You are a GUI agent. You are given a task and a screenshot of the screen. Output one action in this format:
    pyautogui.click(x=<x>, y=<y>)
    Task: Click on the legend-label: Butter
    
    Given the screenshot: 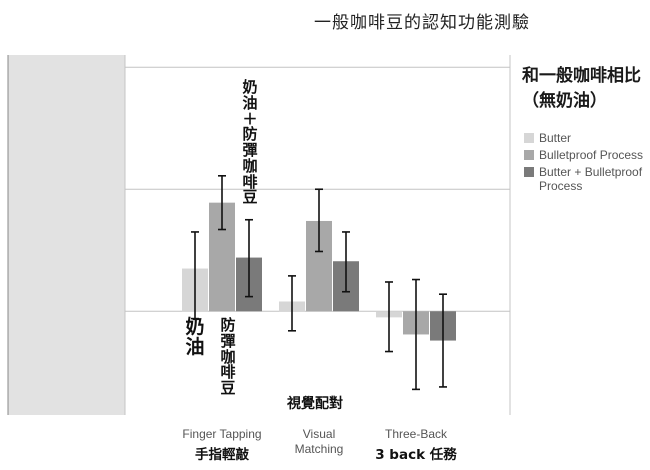 What is the action you would take?
    pyautogui.click(x=555, y=138)
    